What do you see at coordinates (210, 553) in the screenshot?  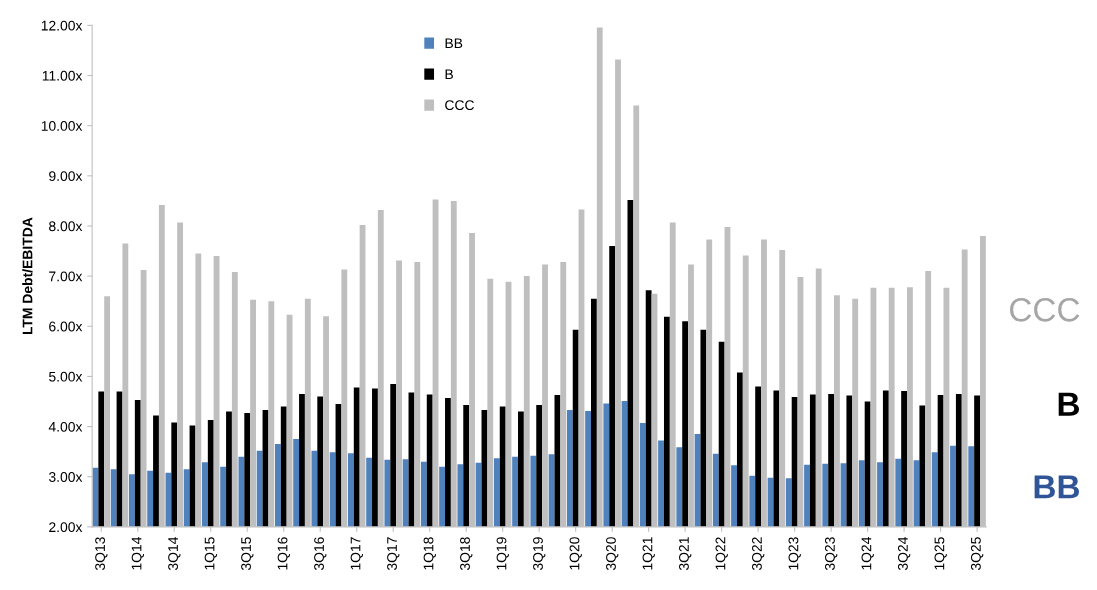 I see `x-tick-label: 1Q15` at bounding box center [210, 553].